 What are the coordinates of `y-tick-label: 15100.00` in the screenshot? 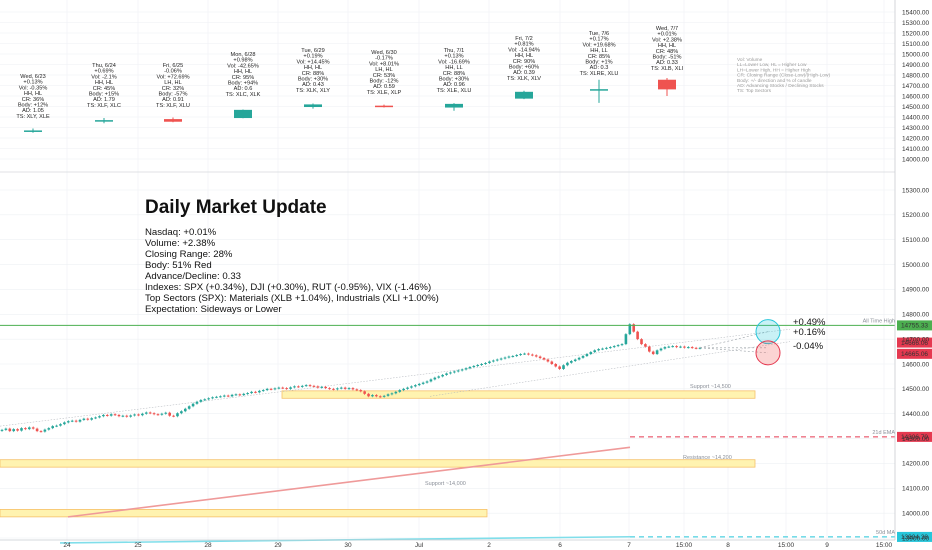 It's located at (915, 44).